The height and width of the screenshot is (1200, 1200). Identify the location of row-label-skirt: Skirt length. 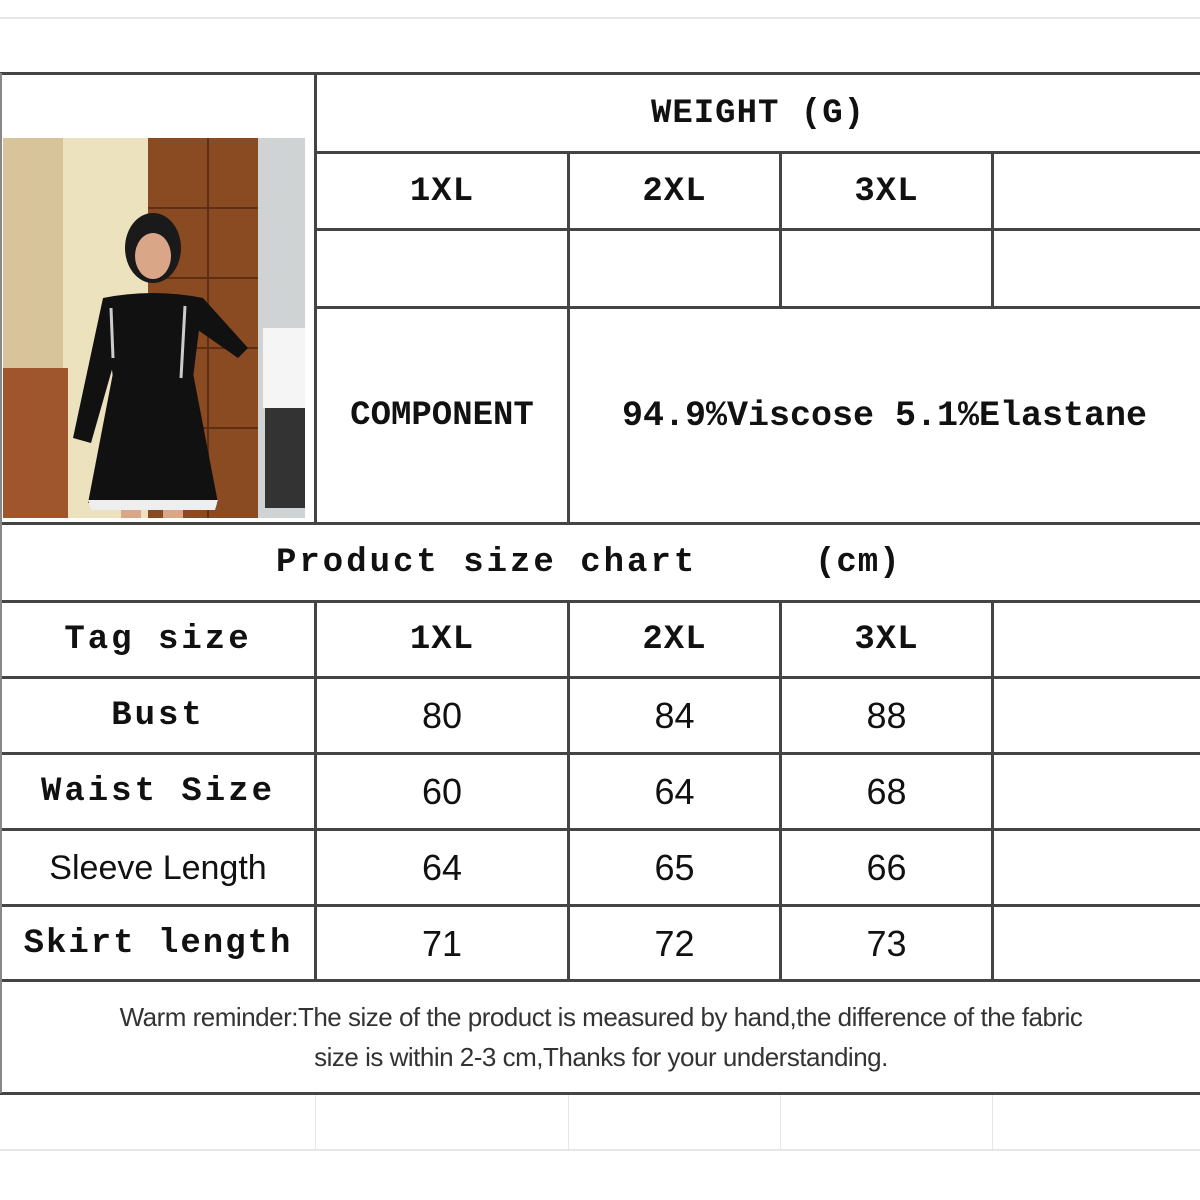
(158, 943).